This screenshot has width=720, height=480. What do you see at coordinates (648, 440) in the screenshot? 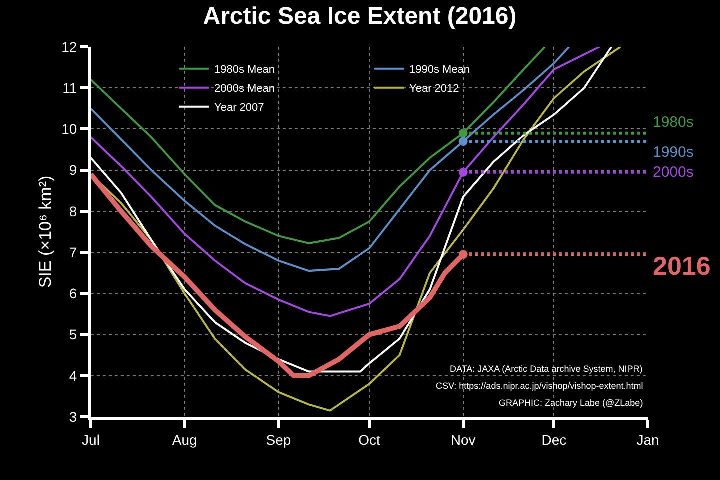
I see `x-tick-label: Jan` at bounding box center [648, 440].